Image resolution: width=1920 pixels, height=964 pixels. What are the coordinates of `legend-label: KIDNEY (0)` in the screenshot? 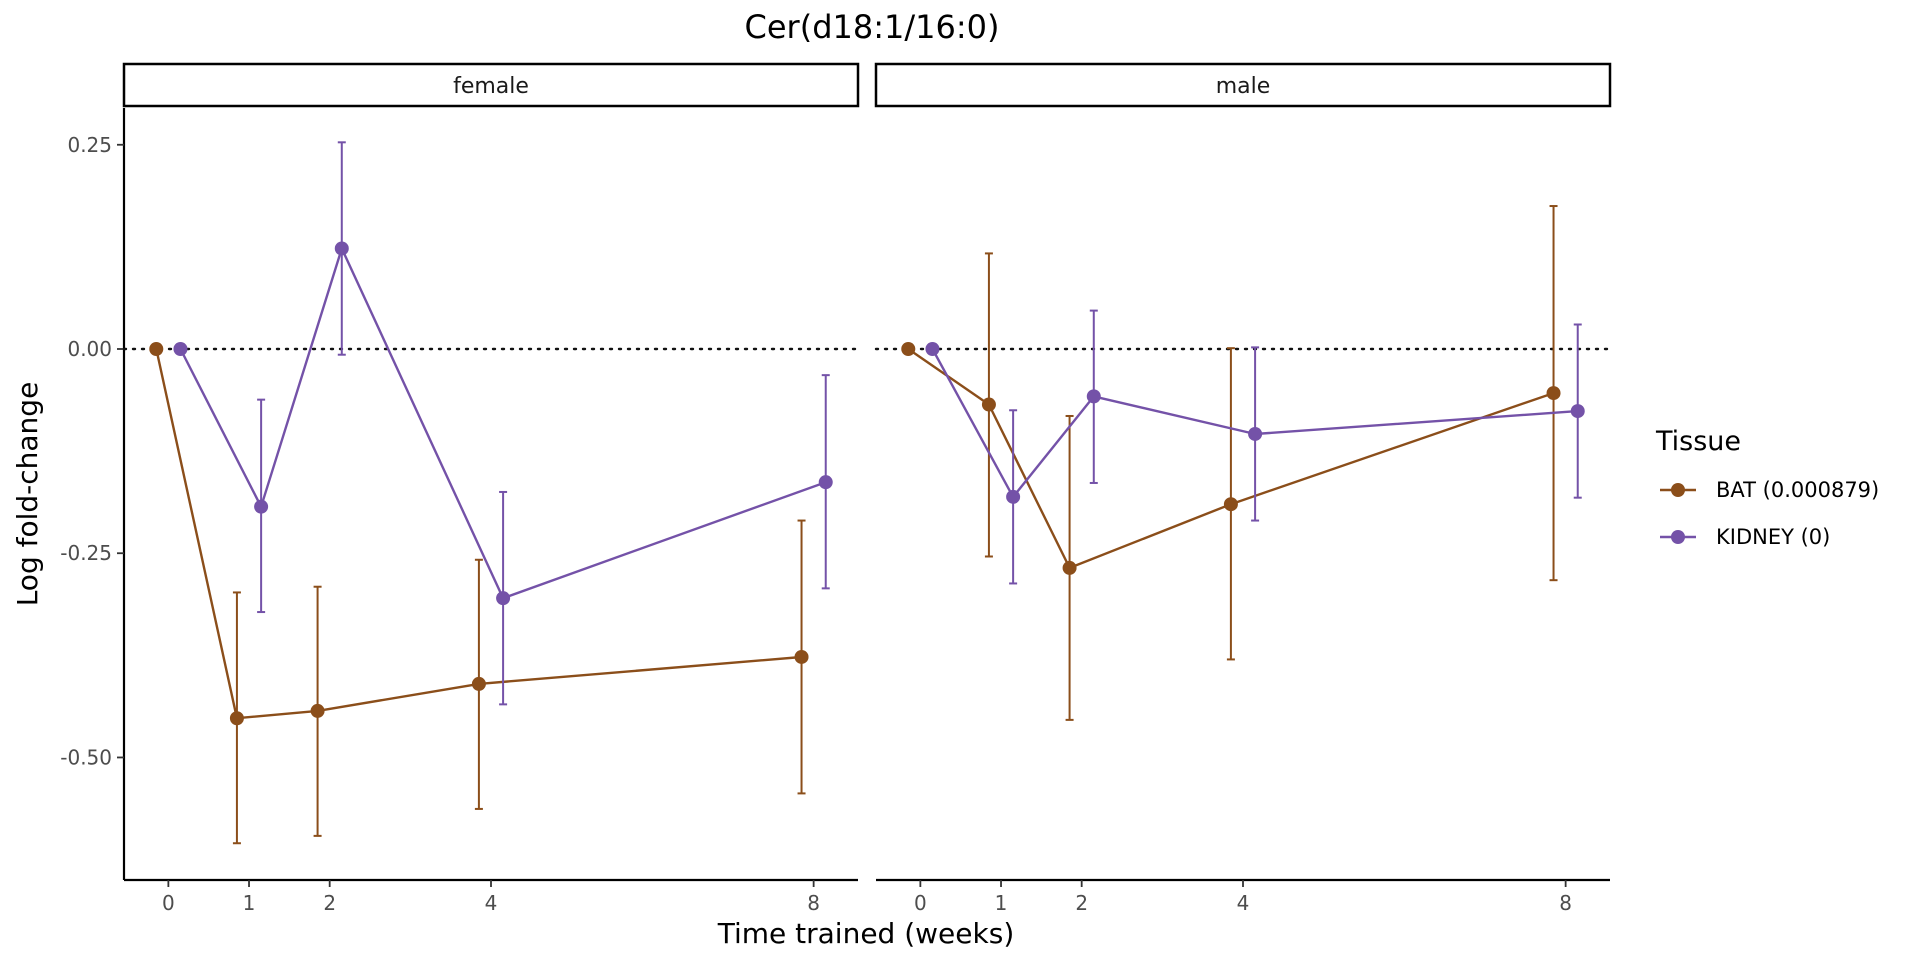 It's located at (1773, 537).